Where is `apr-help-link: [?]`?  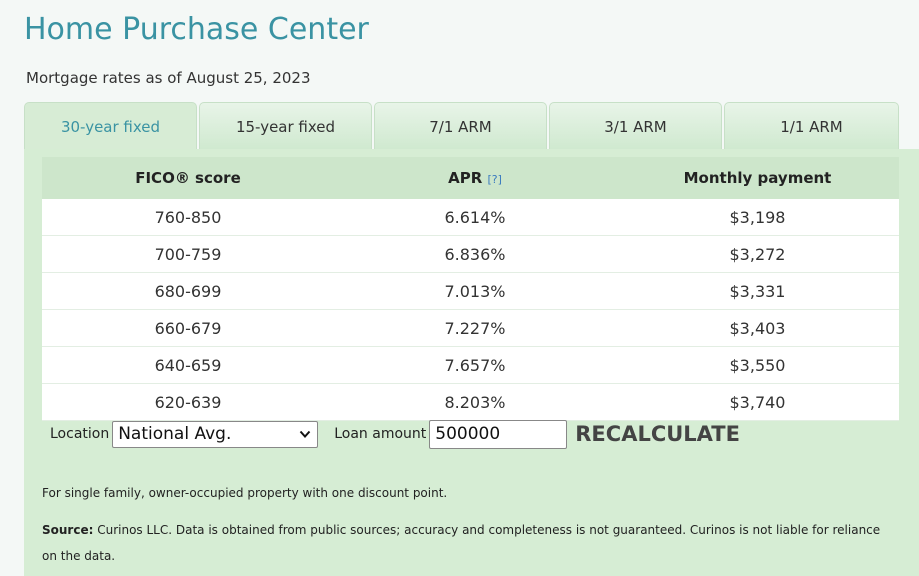 apr-help-link: [?] is located at coordinates (494, 179).